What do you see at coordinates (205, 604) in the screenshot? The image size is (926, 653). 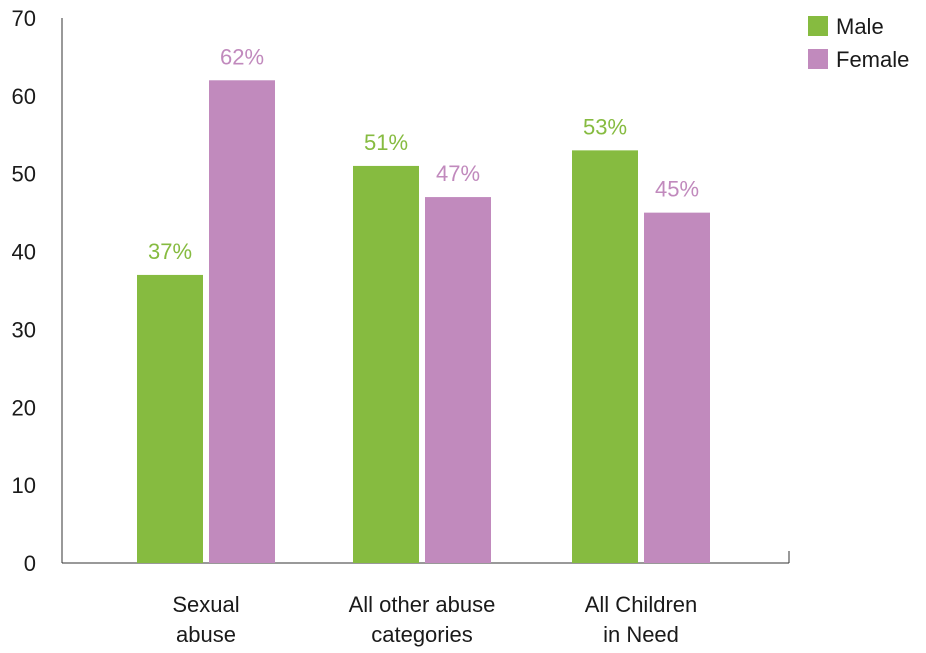 I see `category-label: Sexual` at bounding box center [205, 604].